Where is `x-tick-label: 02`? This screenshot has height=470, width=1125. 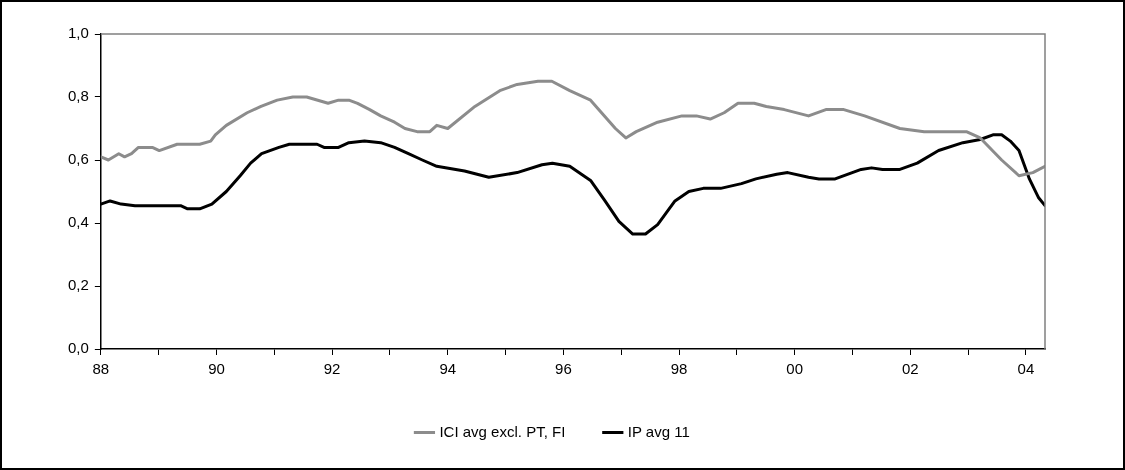 x-tick-label: 02 is located at coordinates (910, 369).